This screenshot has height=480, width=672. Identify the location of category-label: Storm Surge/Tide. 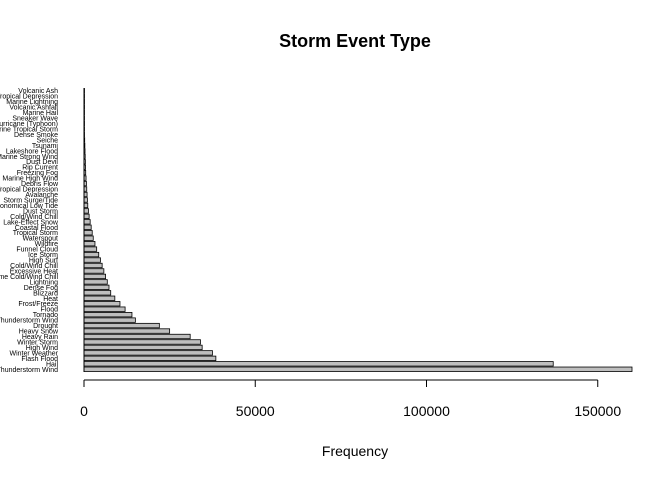
(30, 200).